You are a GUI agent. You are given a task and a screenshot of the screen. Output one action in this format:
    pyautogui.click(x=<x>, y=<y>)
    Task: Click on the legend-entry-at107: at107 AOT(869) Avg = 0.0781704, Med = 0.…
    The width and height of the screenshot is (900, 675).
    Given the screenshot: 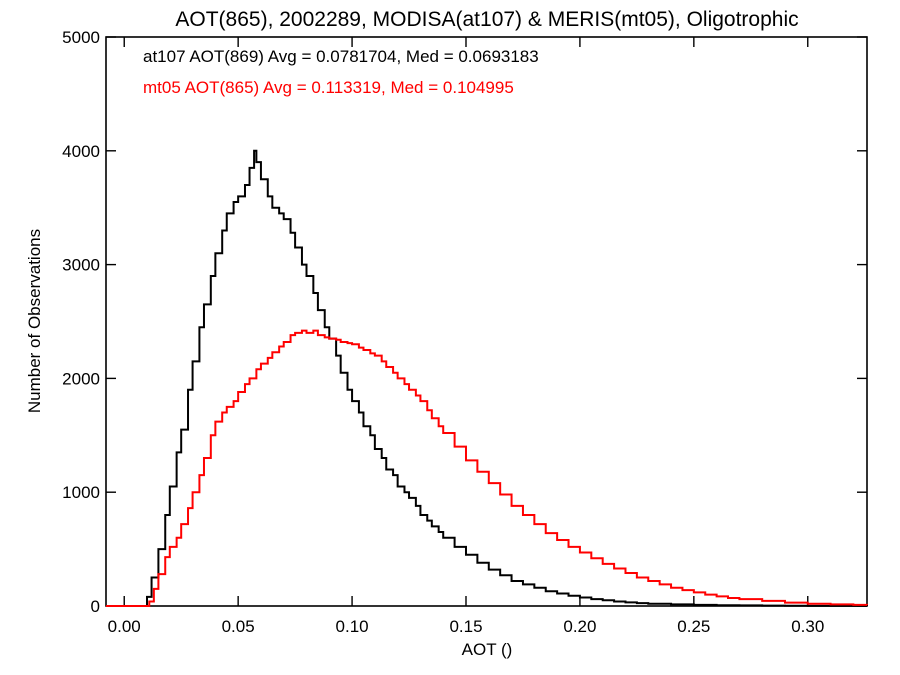 What is the action you would take?
    pyautogui.click(x=341, y=56)
    